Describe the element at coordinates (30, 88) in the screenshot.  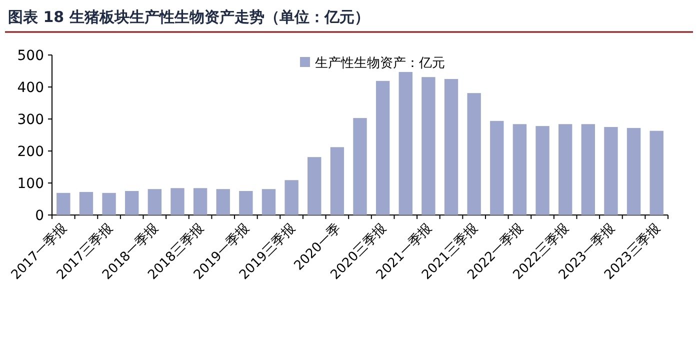
I see `y-tick-label: 400` at that location.